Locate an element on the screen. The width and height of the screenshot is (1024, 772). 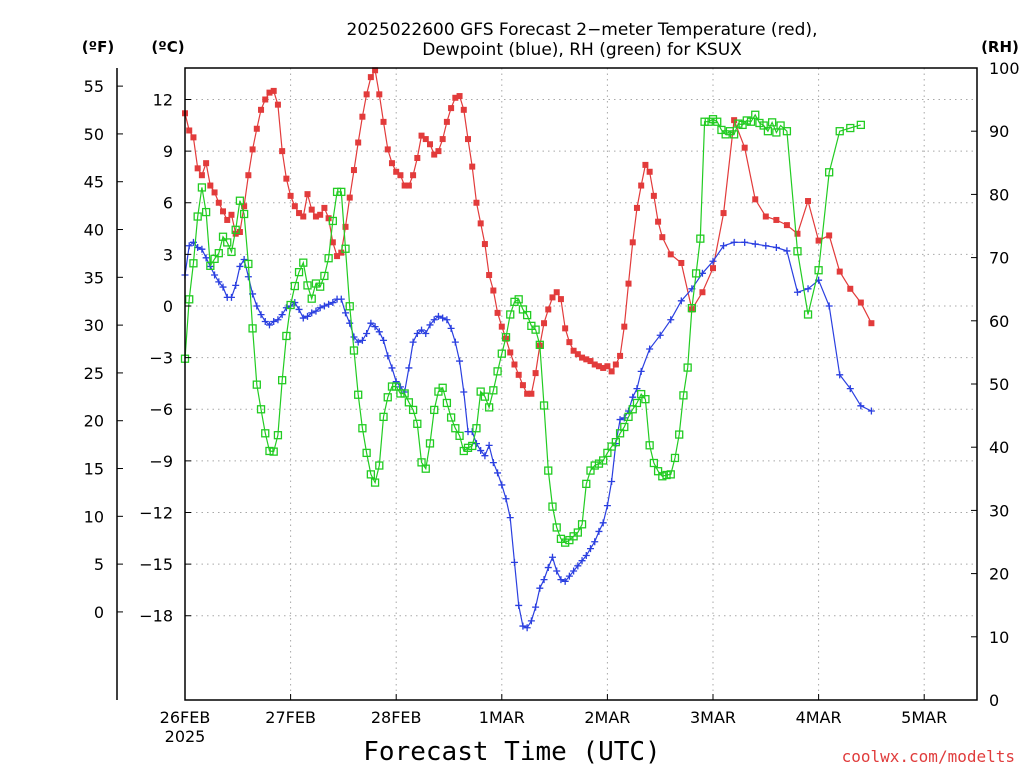
fahrenheit-tick-label: 55 is located at coordinates (94, 86).